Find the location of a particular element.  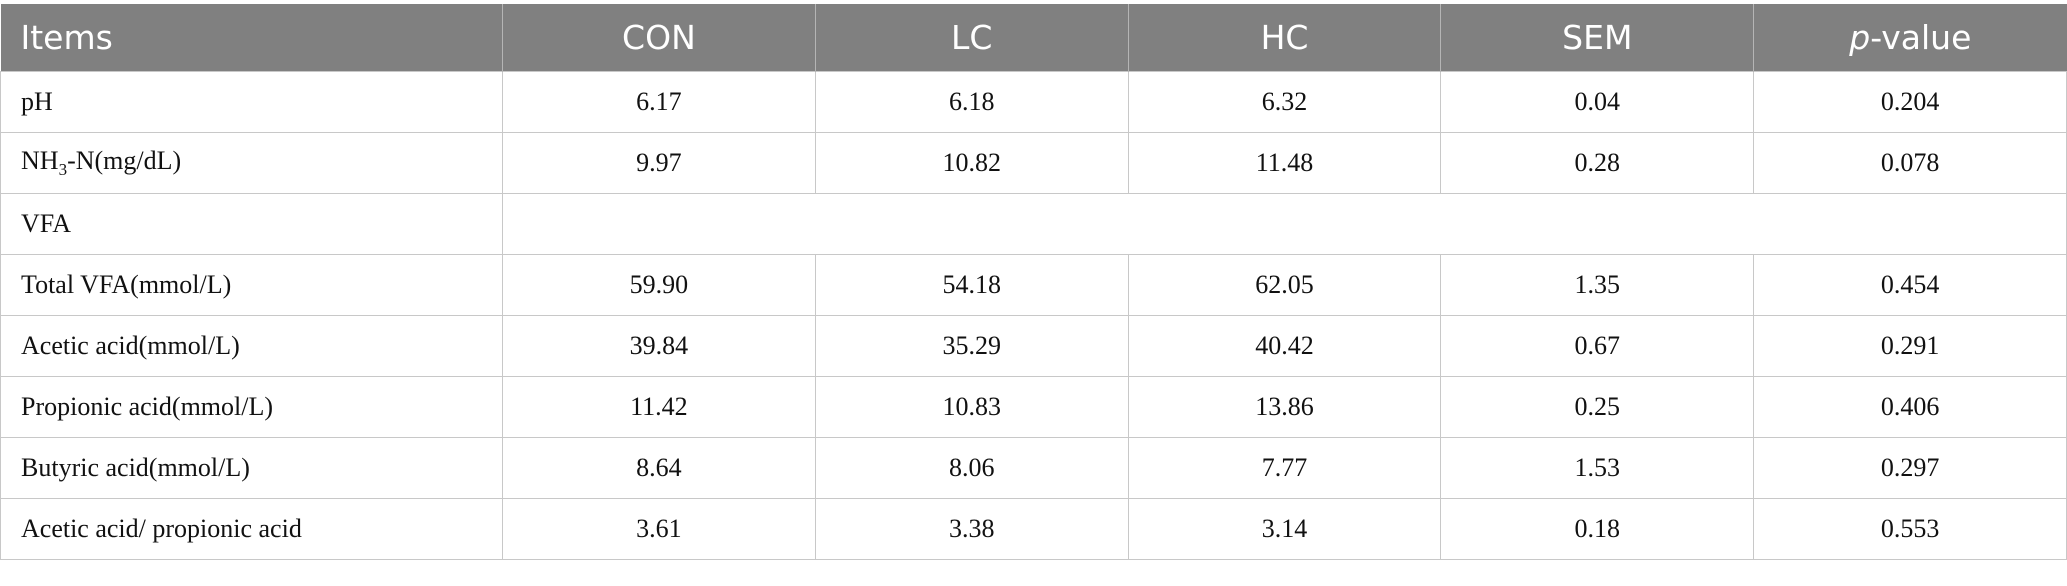

table-cell: pH is located at coordinates (251, 102).